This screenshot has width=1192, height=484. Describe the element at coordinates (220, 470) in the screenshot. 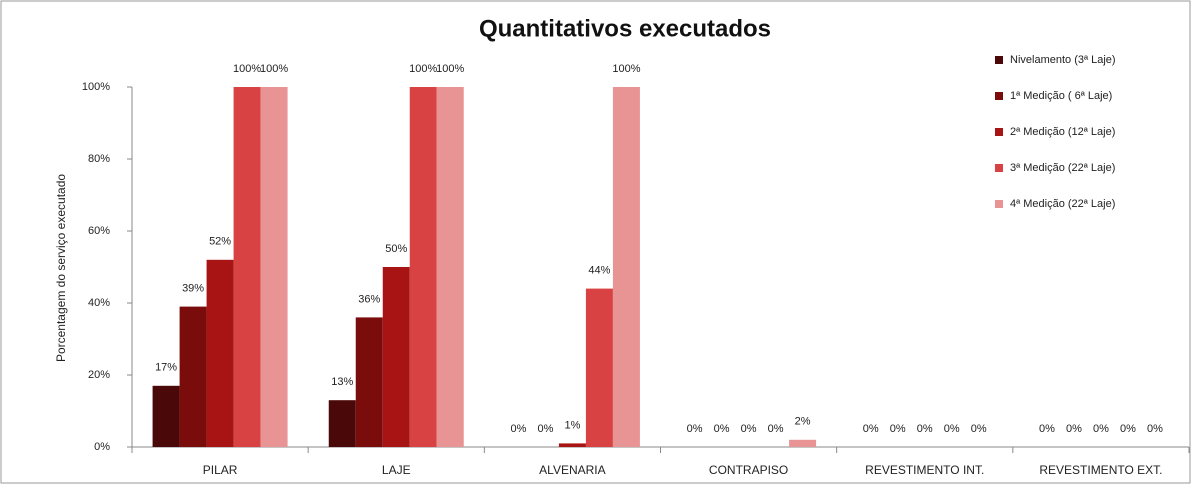

I see `x-tick-label: PILAR` at that location.